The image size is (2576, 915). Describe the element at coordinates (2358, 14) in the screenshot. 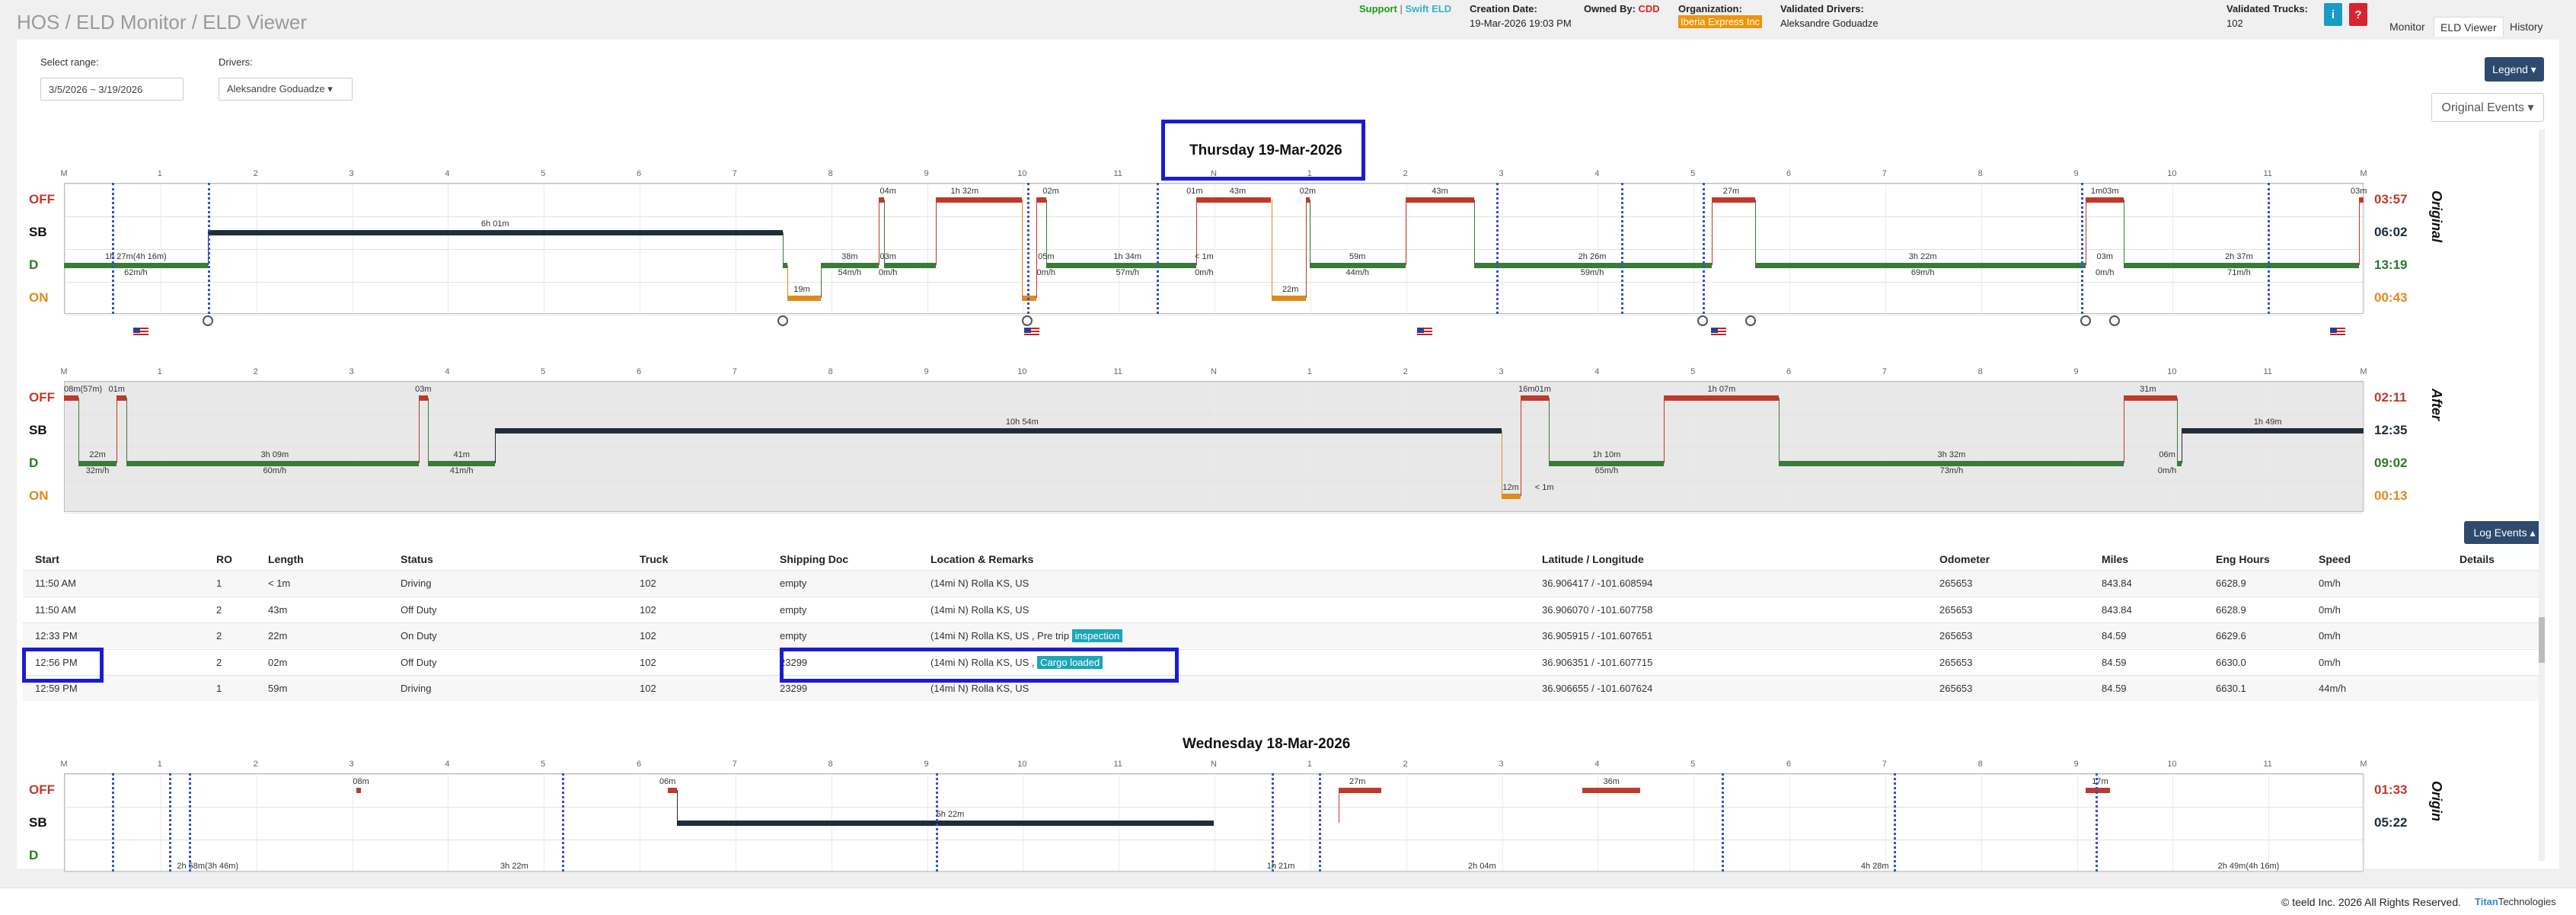

I see `help-icon: ?` at that location.